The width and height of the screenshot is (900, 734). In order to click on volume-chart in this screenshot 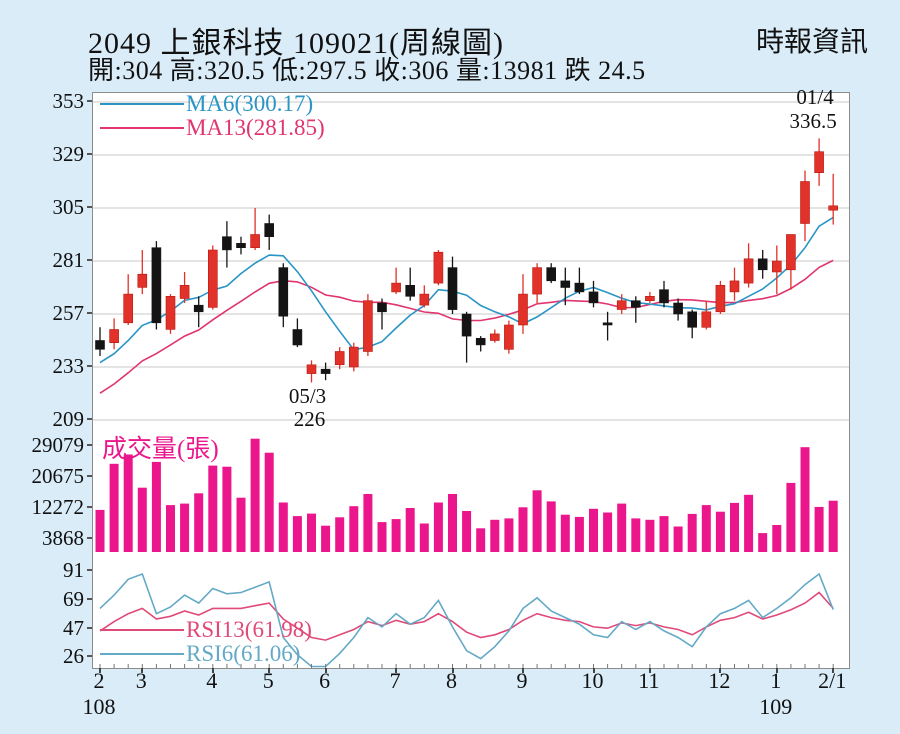, I will do `click(466, 495)`.